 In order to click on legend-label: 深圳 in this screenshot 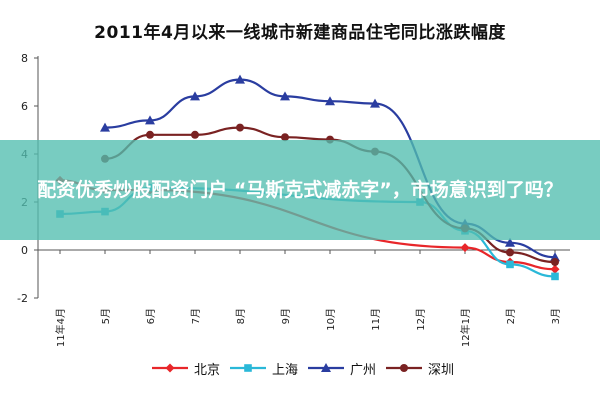, I will do `click(441, 370)`.